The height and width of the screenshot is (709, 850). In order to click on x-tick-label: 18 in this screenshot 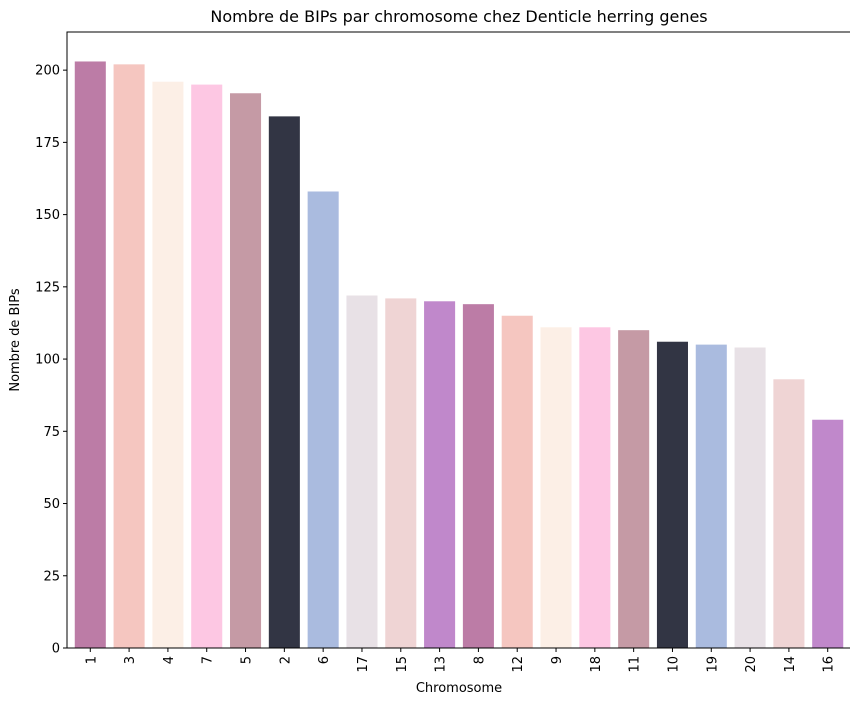, I will do `click(596, 664)`.